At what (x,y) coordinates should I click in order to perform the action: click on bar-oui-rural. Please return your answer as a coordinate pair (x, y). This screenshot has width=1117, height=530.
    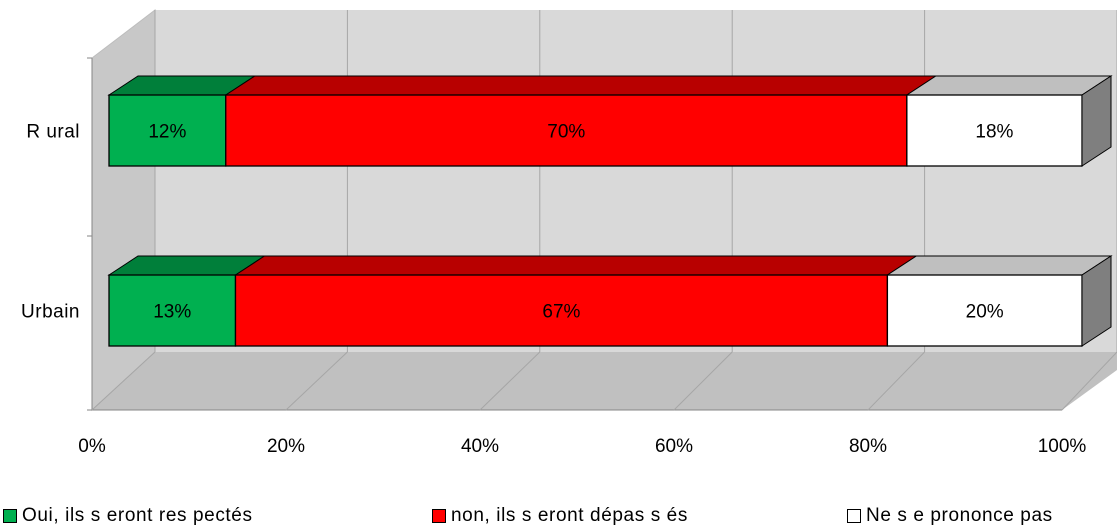
    Looking at the image, I should click on (167, 130).